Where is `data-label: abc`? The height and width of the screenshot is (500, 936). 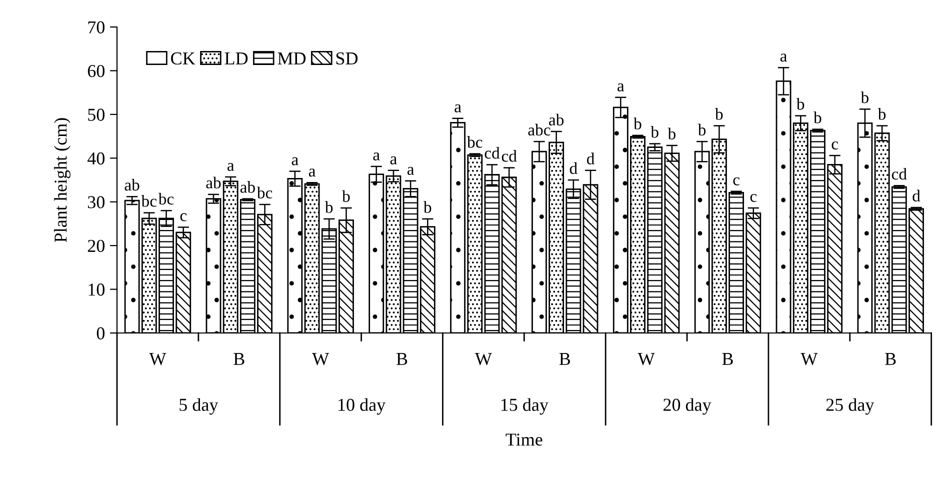 data-label: abc is located at coordinates (539, 130).